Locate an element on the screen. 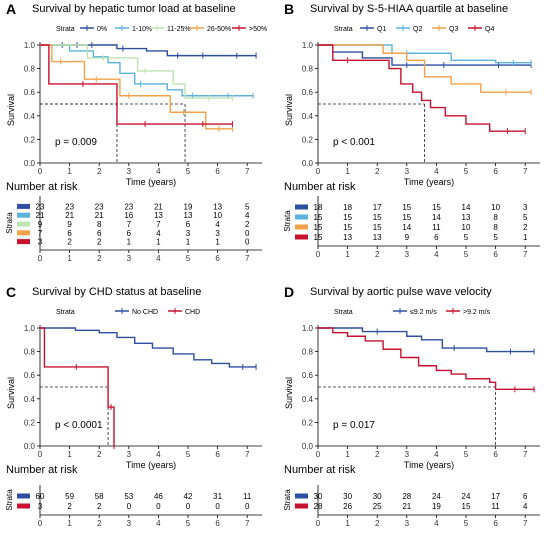  risk-count: 9 is located at coordinates (40, 224).